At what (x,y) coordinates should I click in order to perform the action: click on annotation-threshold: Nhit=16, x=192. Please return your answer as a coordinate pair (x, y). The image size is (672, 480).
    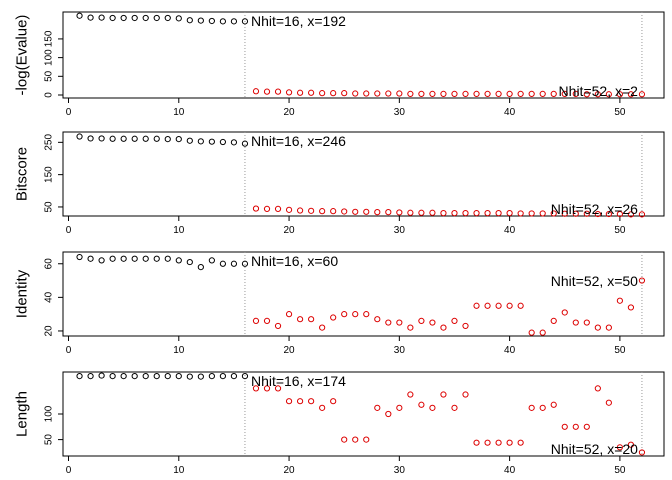
    Looking at the image, I should click on (298, 21).